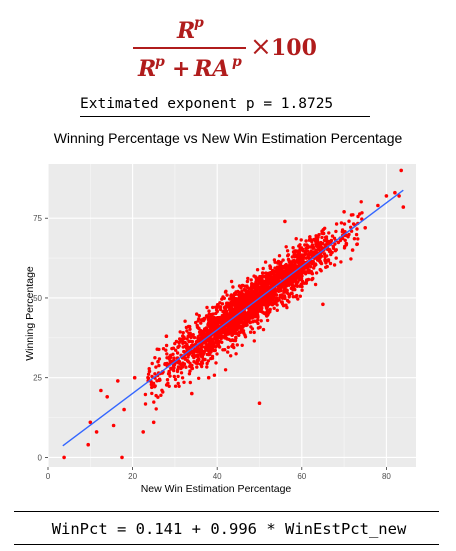 The width and height of the screenshot is (456, 551). Describe the element at coordinates (160, 62) in the screenshot. I see `formula-den-r-exp: p` at that location.